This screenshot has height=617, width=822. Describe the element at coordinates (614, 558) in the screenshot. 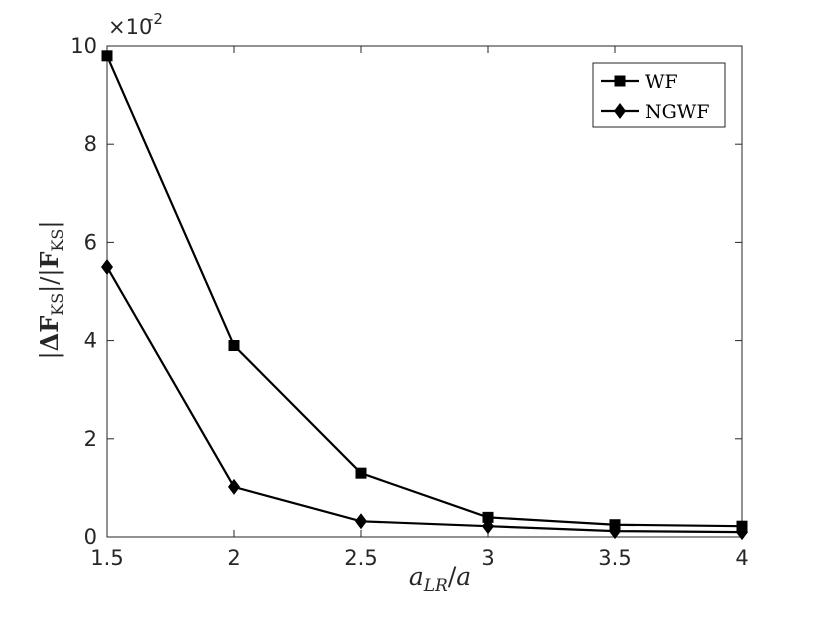

I see `x-tick-label: 3.5` at that location.